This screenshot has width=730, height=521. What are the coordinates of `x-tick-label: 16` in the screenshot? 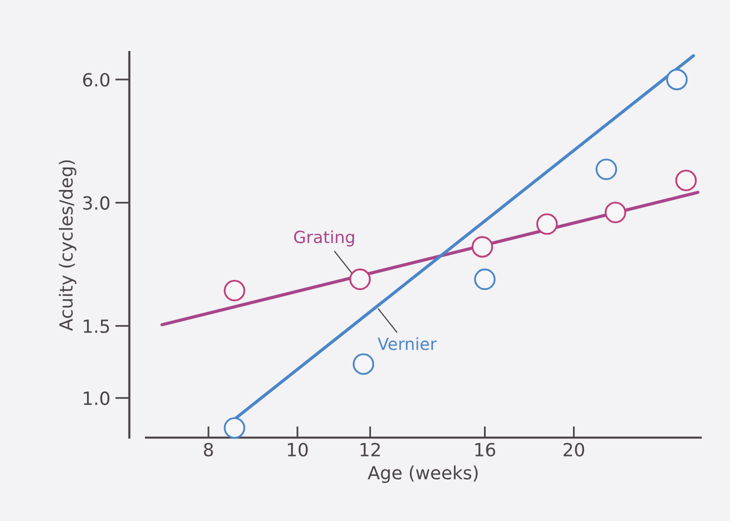 It's located at (485, 449).